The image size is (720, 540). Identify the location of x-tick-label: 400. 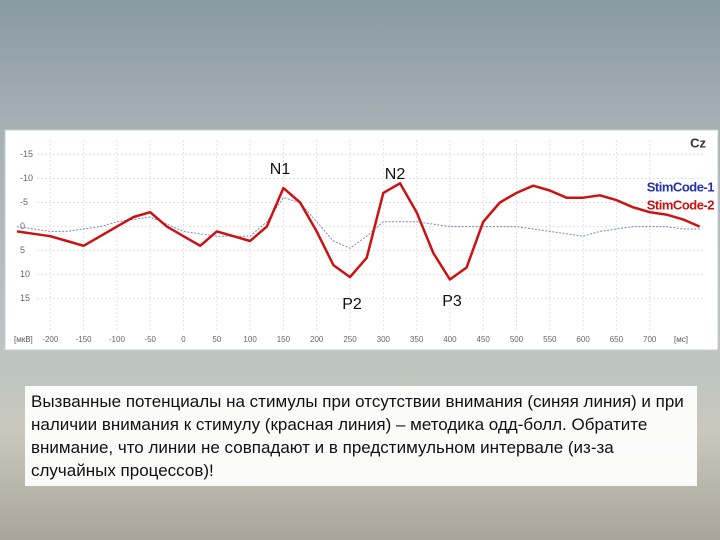
(450, 339).